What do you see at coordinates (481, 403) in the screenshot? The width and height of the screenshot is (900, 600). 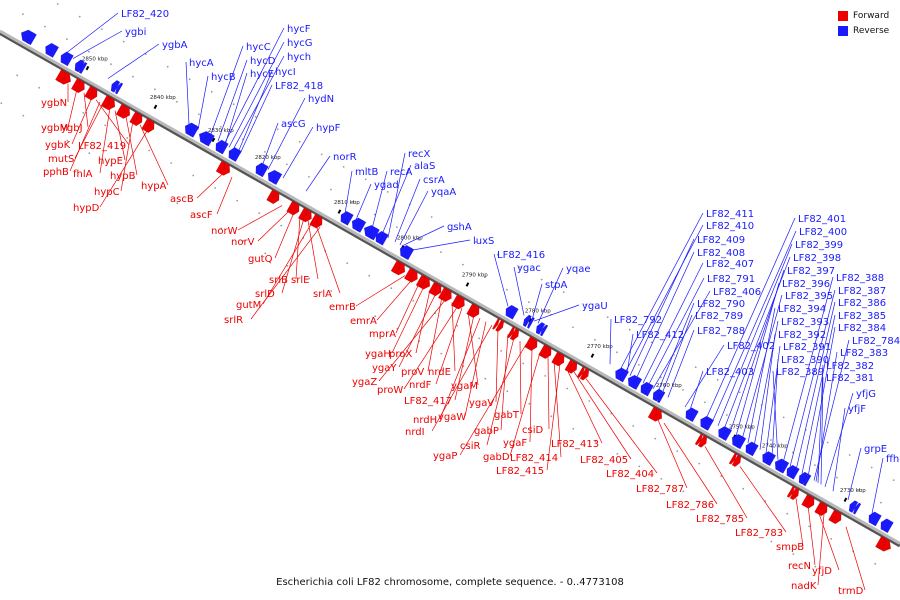 I see `gene-label-ygav: ygaV` at bounding box center [481, 403].